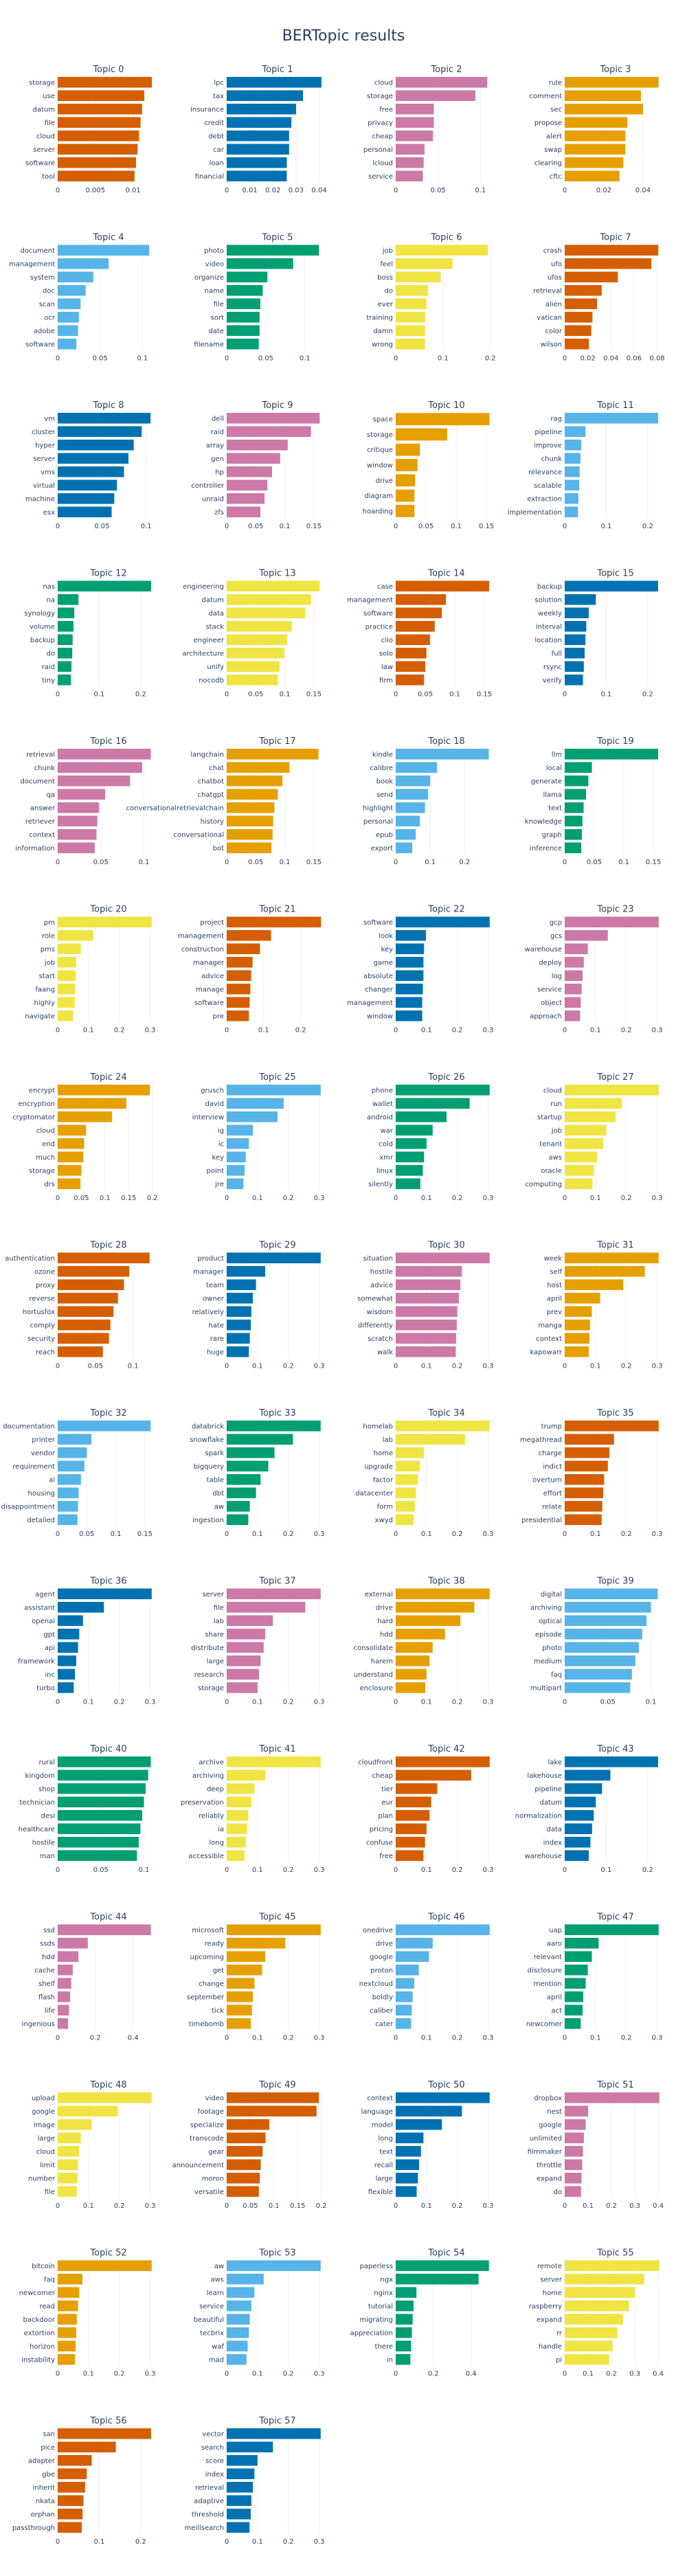  I want to click on bar-label: overturn, so click(547, 1480).